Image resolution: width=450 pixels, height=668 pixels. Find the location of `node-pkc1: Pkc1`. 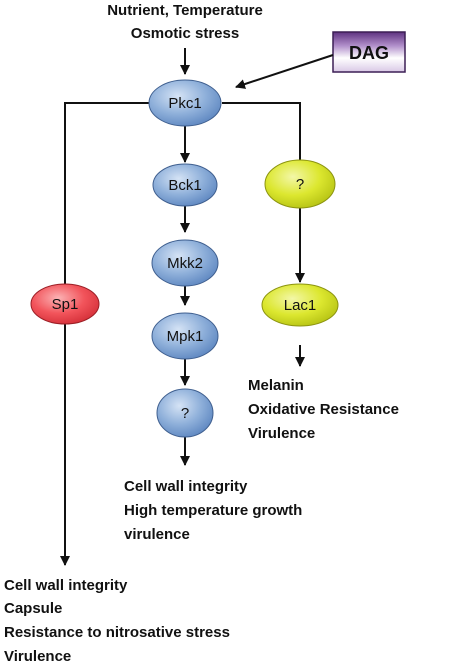

node-pkc1: Pkc1 is located at coordinates (185, 103).